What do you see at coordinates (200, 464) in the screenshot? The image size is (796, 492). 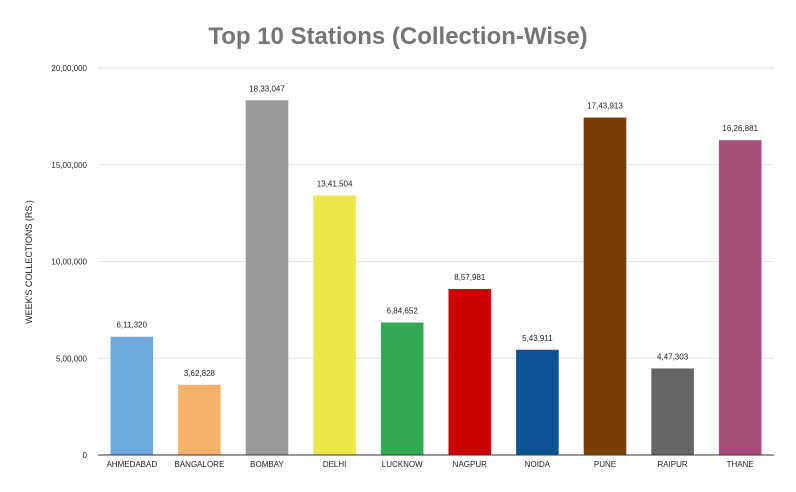 I see `x-tick-label: BANGALORE` at bounding box center [200, 464].